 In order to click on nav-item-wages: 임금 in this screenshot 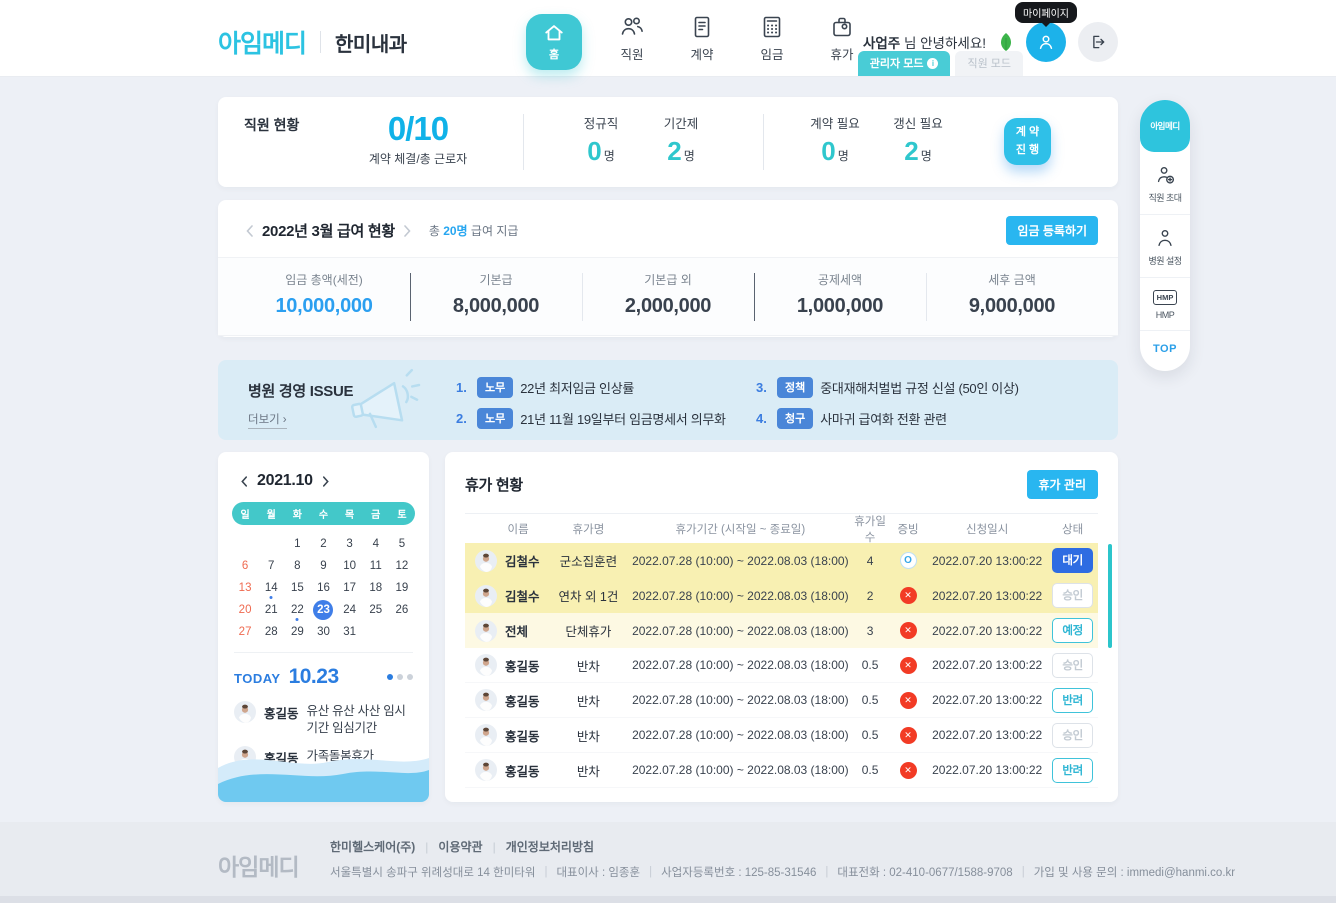, I will do `click(772, 38)`.